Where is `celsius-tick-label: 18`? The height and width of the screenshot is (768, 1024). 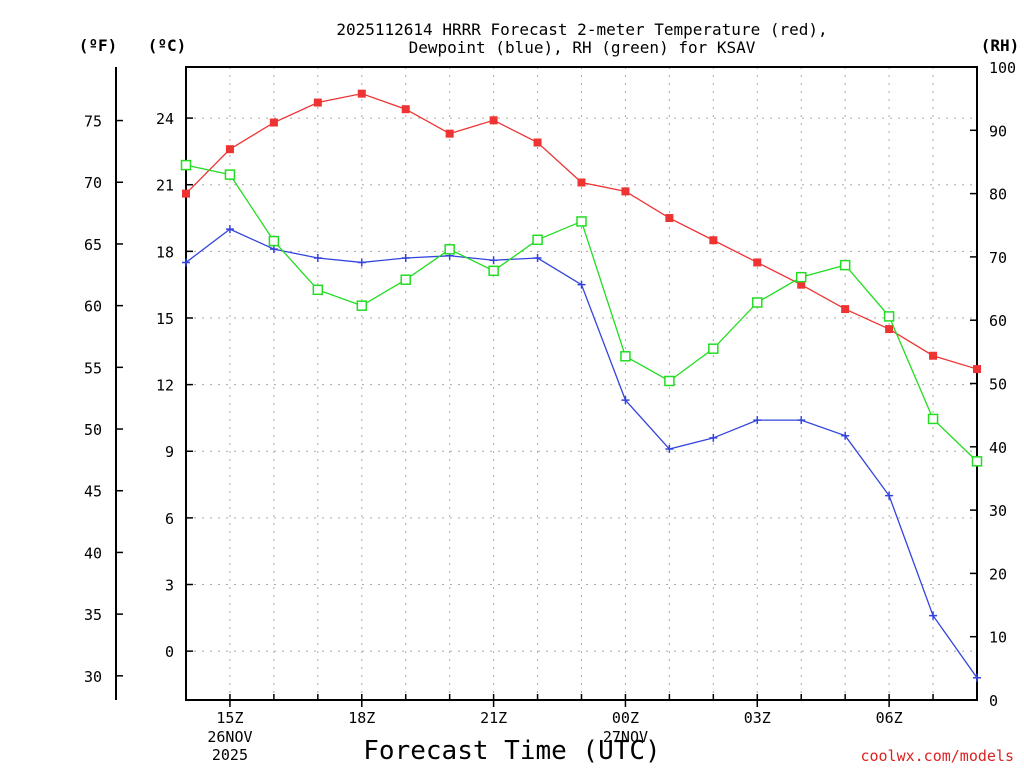 celsius-tick-label: 18 is located at coordinates (165, 252).